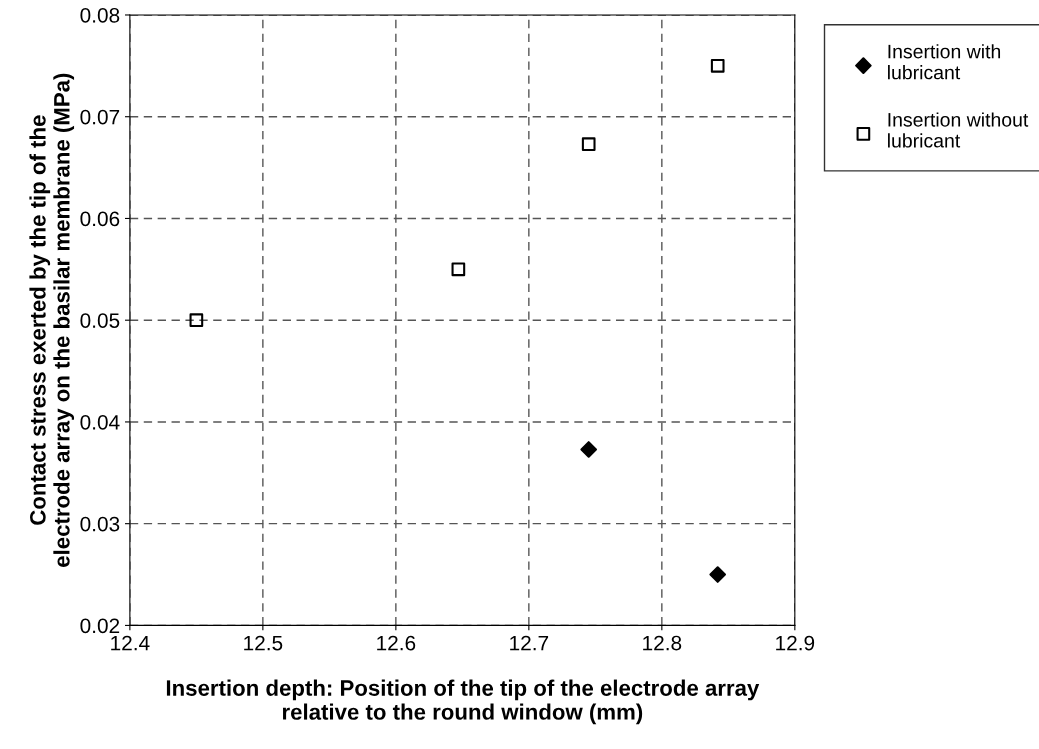 Image resolution: width=1039 pixels, height=749 pixels. Describe the element at coordinates (100, 320) in the screenshot. I see `y-tick-label: 0.05` at that location.